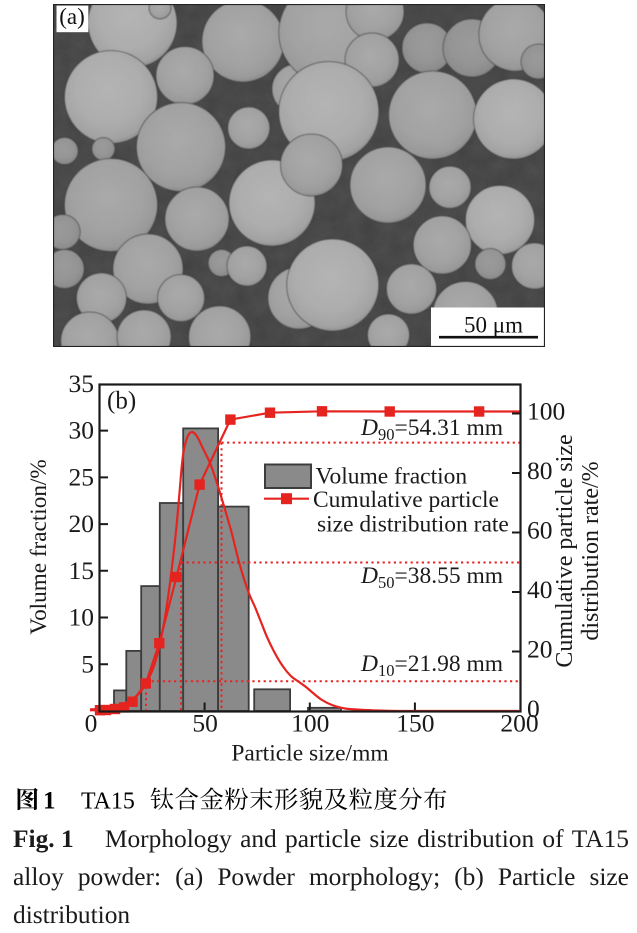  Describe the element at coordinates (406, 500) in the screenshot. I see `svg-text: Cumulative particle` at that location.